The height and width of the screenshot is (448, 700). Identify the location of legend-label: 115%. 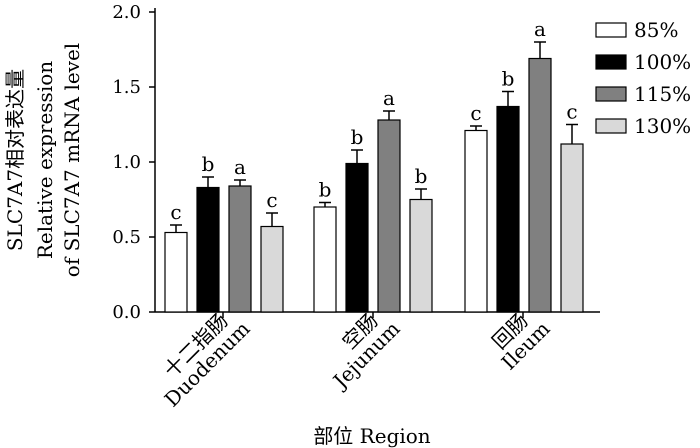
(662, 94).